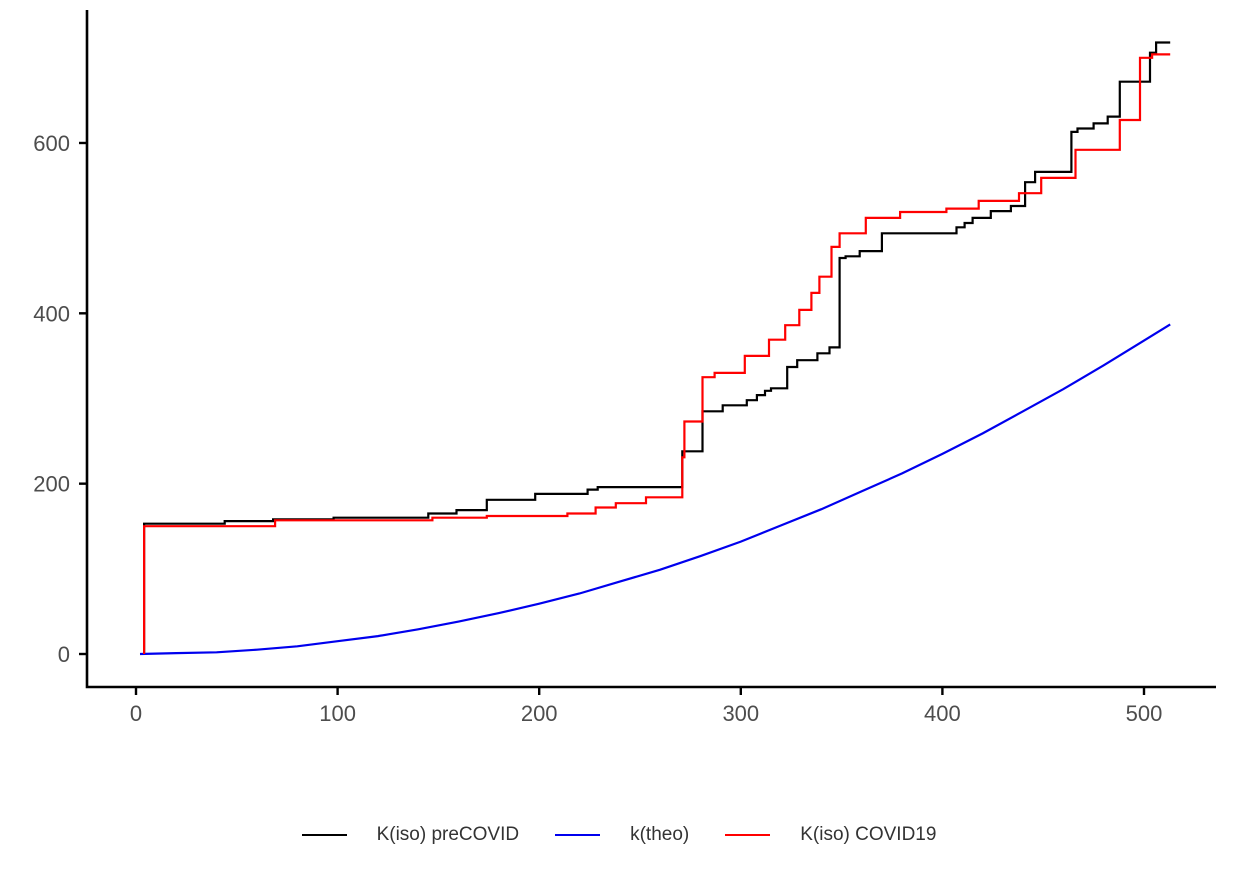 This screenshot has width=1238, height=872. What do you see at coordinates (748, 835) in the screenshot?
I see `legend-line-red-icon` at bounding box center [748, 835].